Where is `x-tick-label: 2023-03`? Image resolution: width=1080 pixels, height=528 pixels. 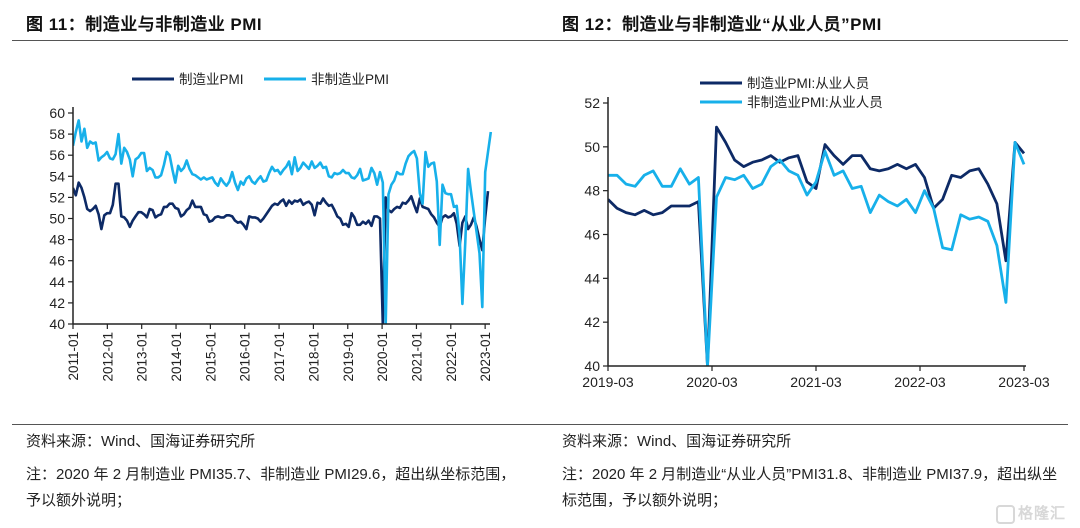 x-tick-label: 2023-03 is located at coordinates (1024, 382).